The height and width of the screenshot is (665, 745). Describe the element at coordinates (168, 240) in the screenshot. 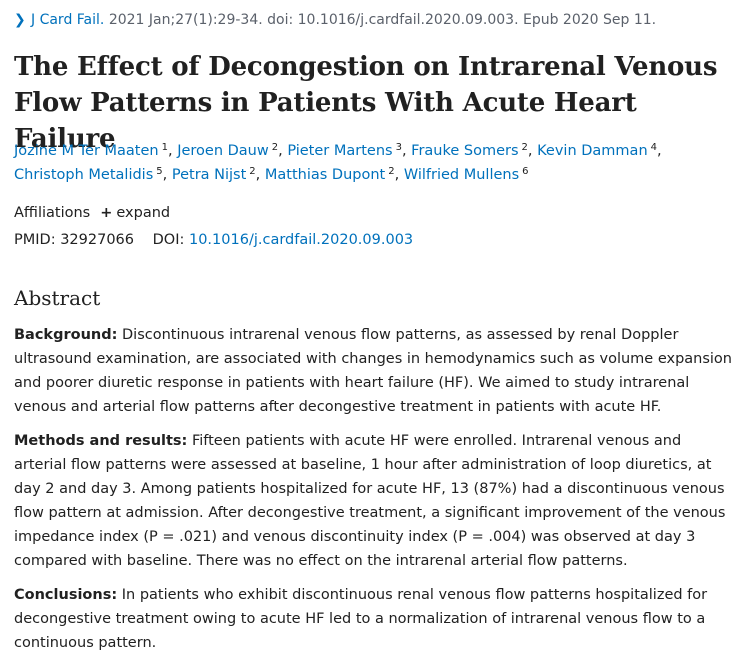

I see `doi-label: DOI:` at that location.